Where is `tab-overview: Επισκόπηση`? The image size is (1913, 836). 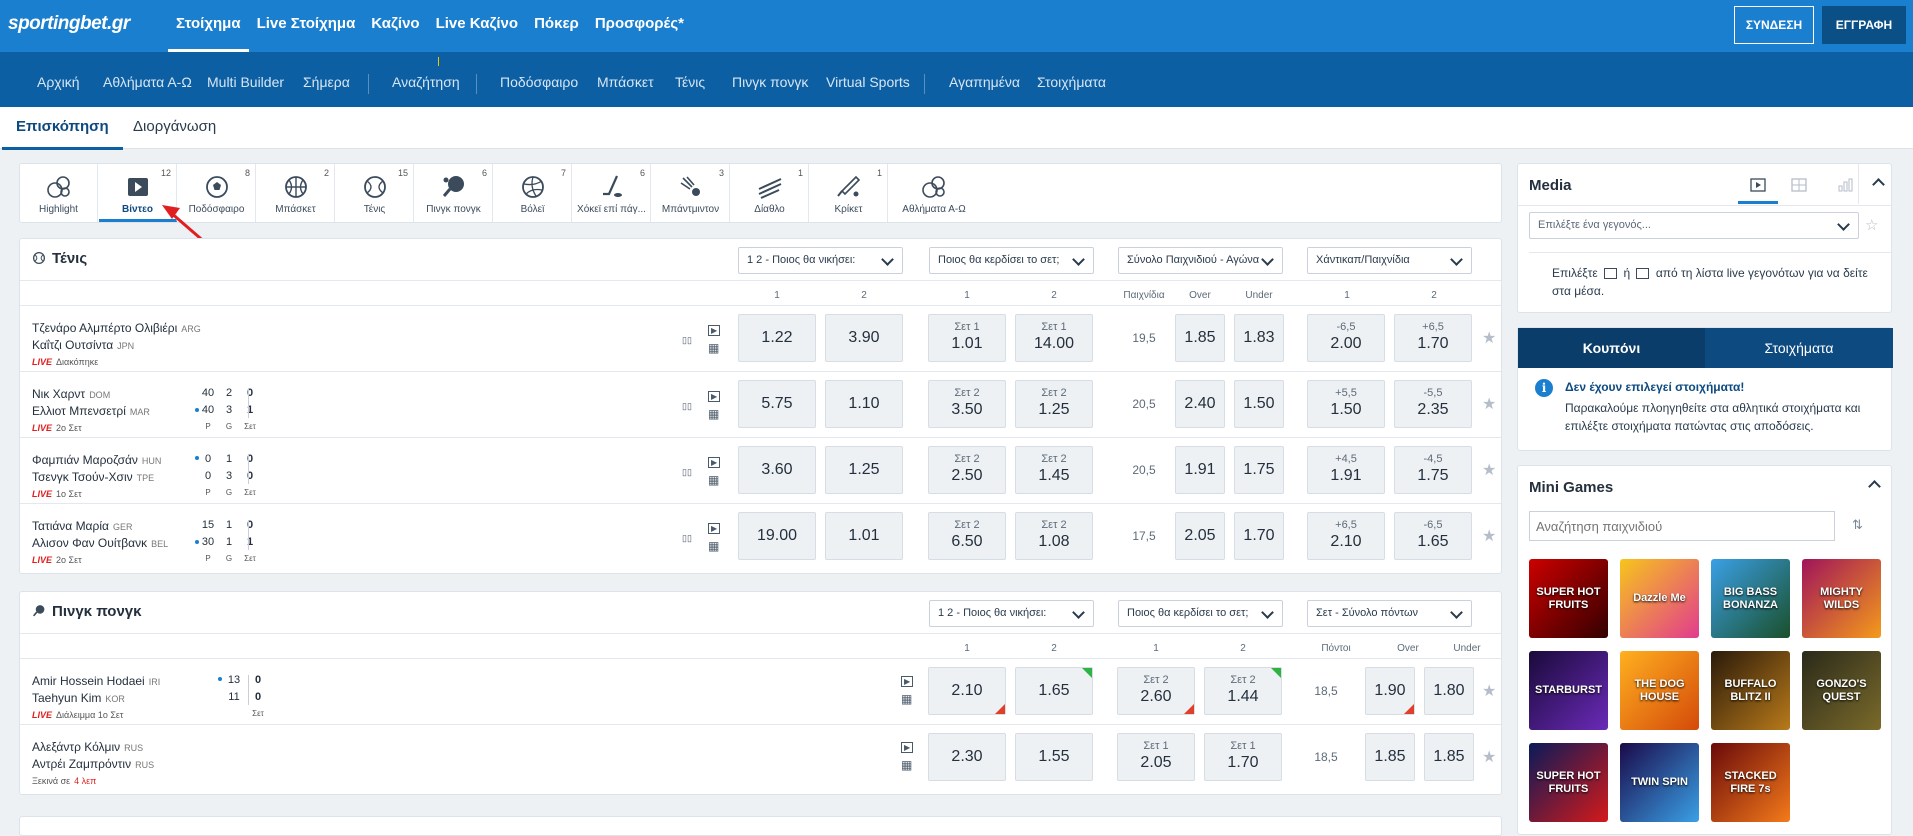 tab-overview: Επισκόπηση is located at coordinates (62, 128).